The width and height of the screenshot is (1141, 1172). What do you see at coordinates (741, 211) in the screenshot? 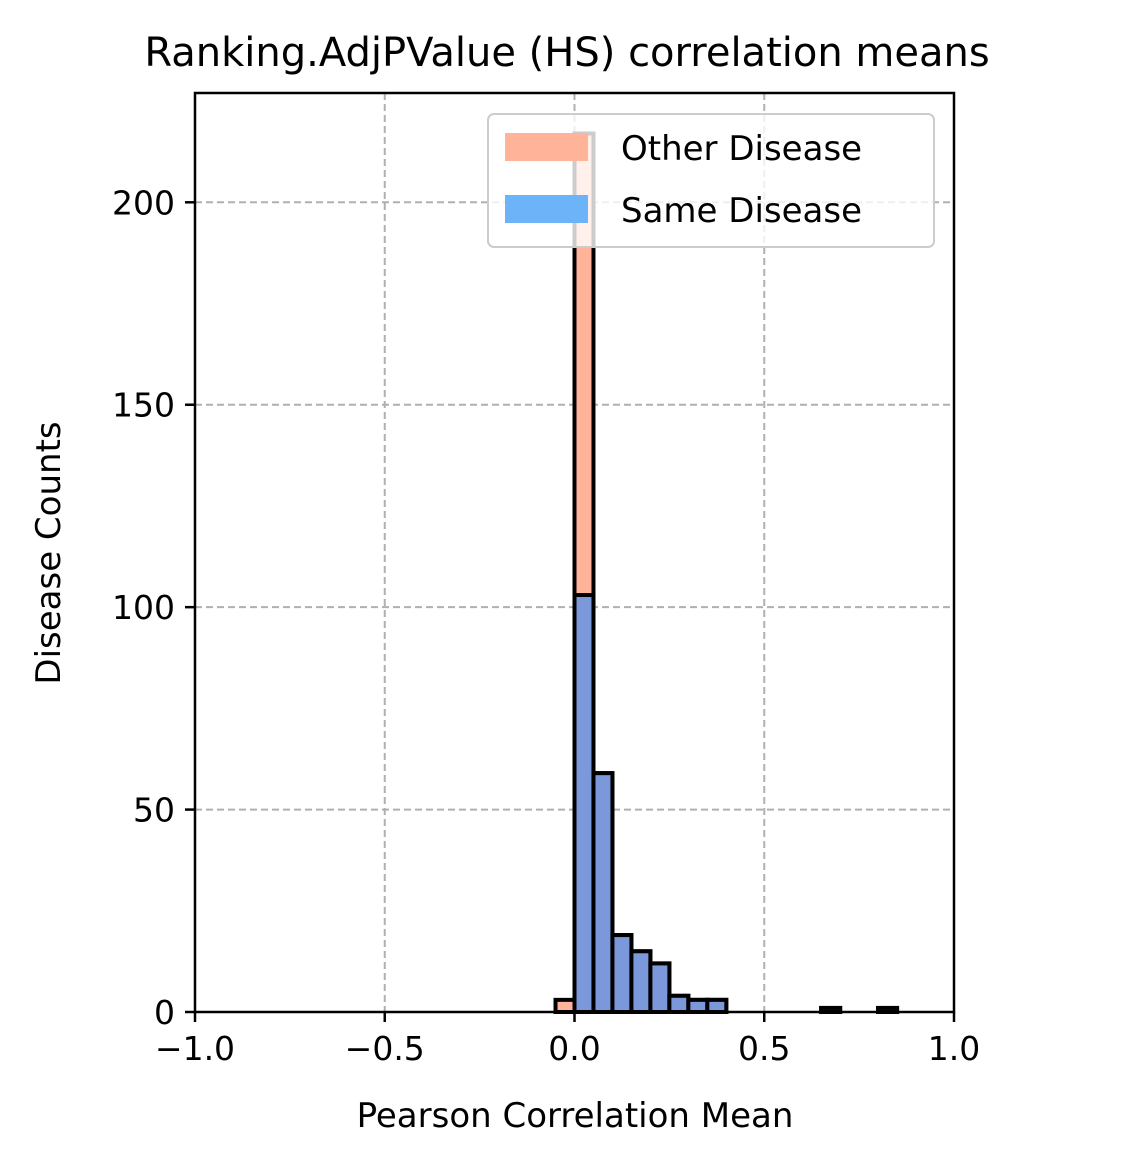
I see `legend-label-same-disease: Same Disease` at bounding box center [741, 211].